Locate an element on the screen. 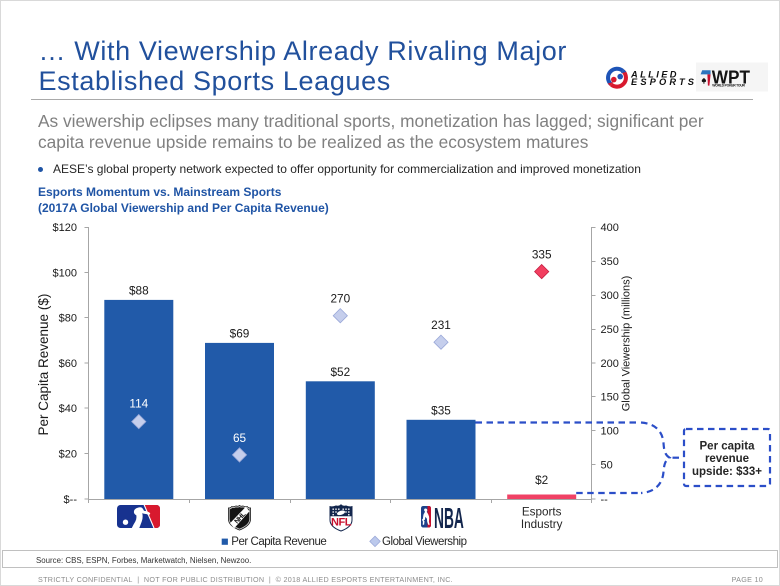 This screenshot has height=586, width=780. svg-text: $35 is located at coordinates (441, 410).